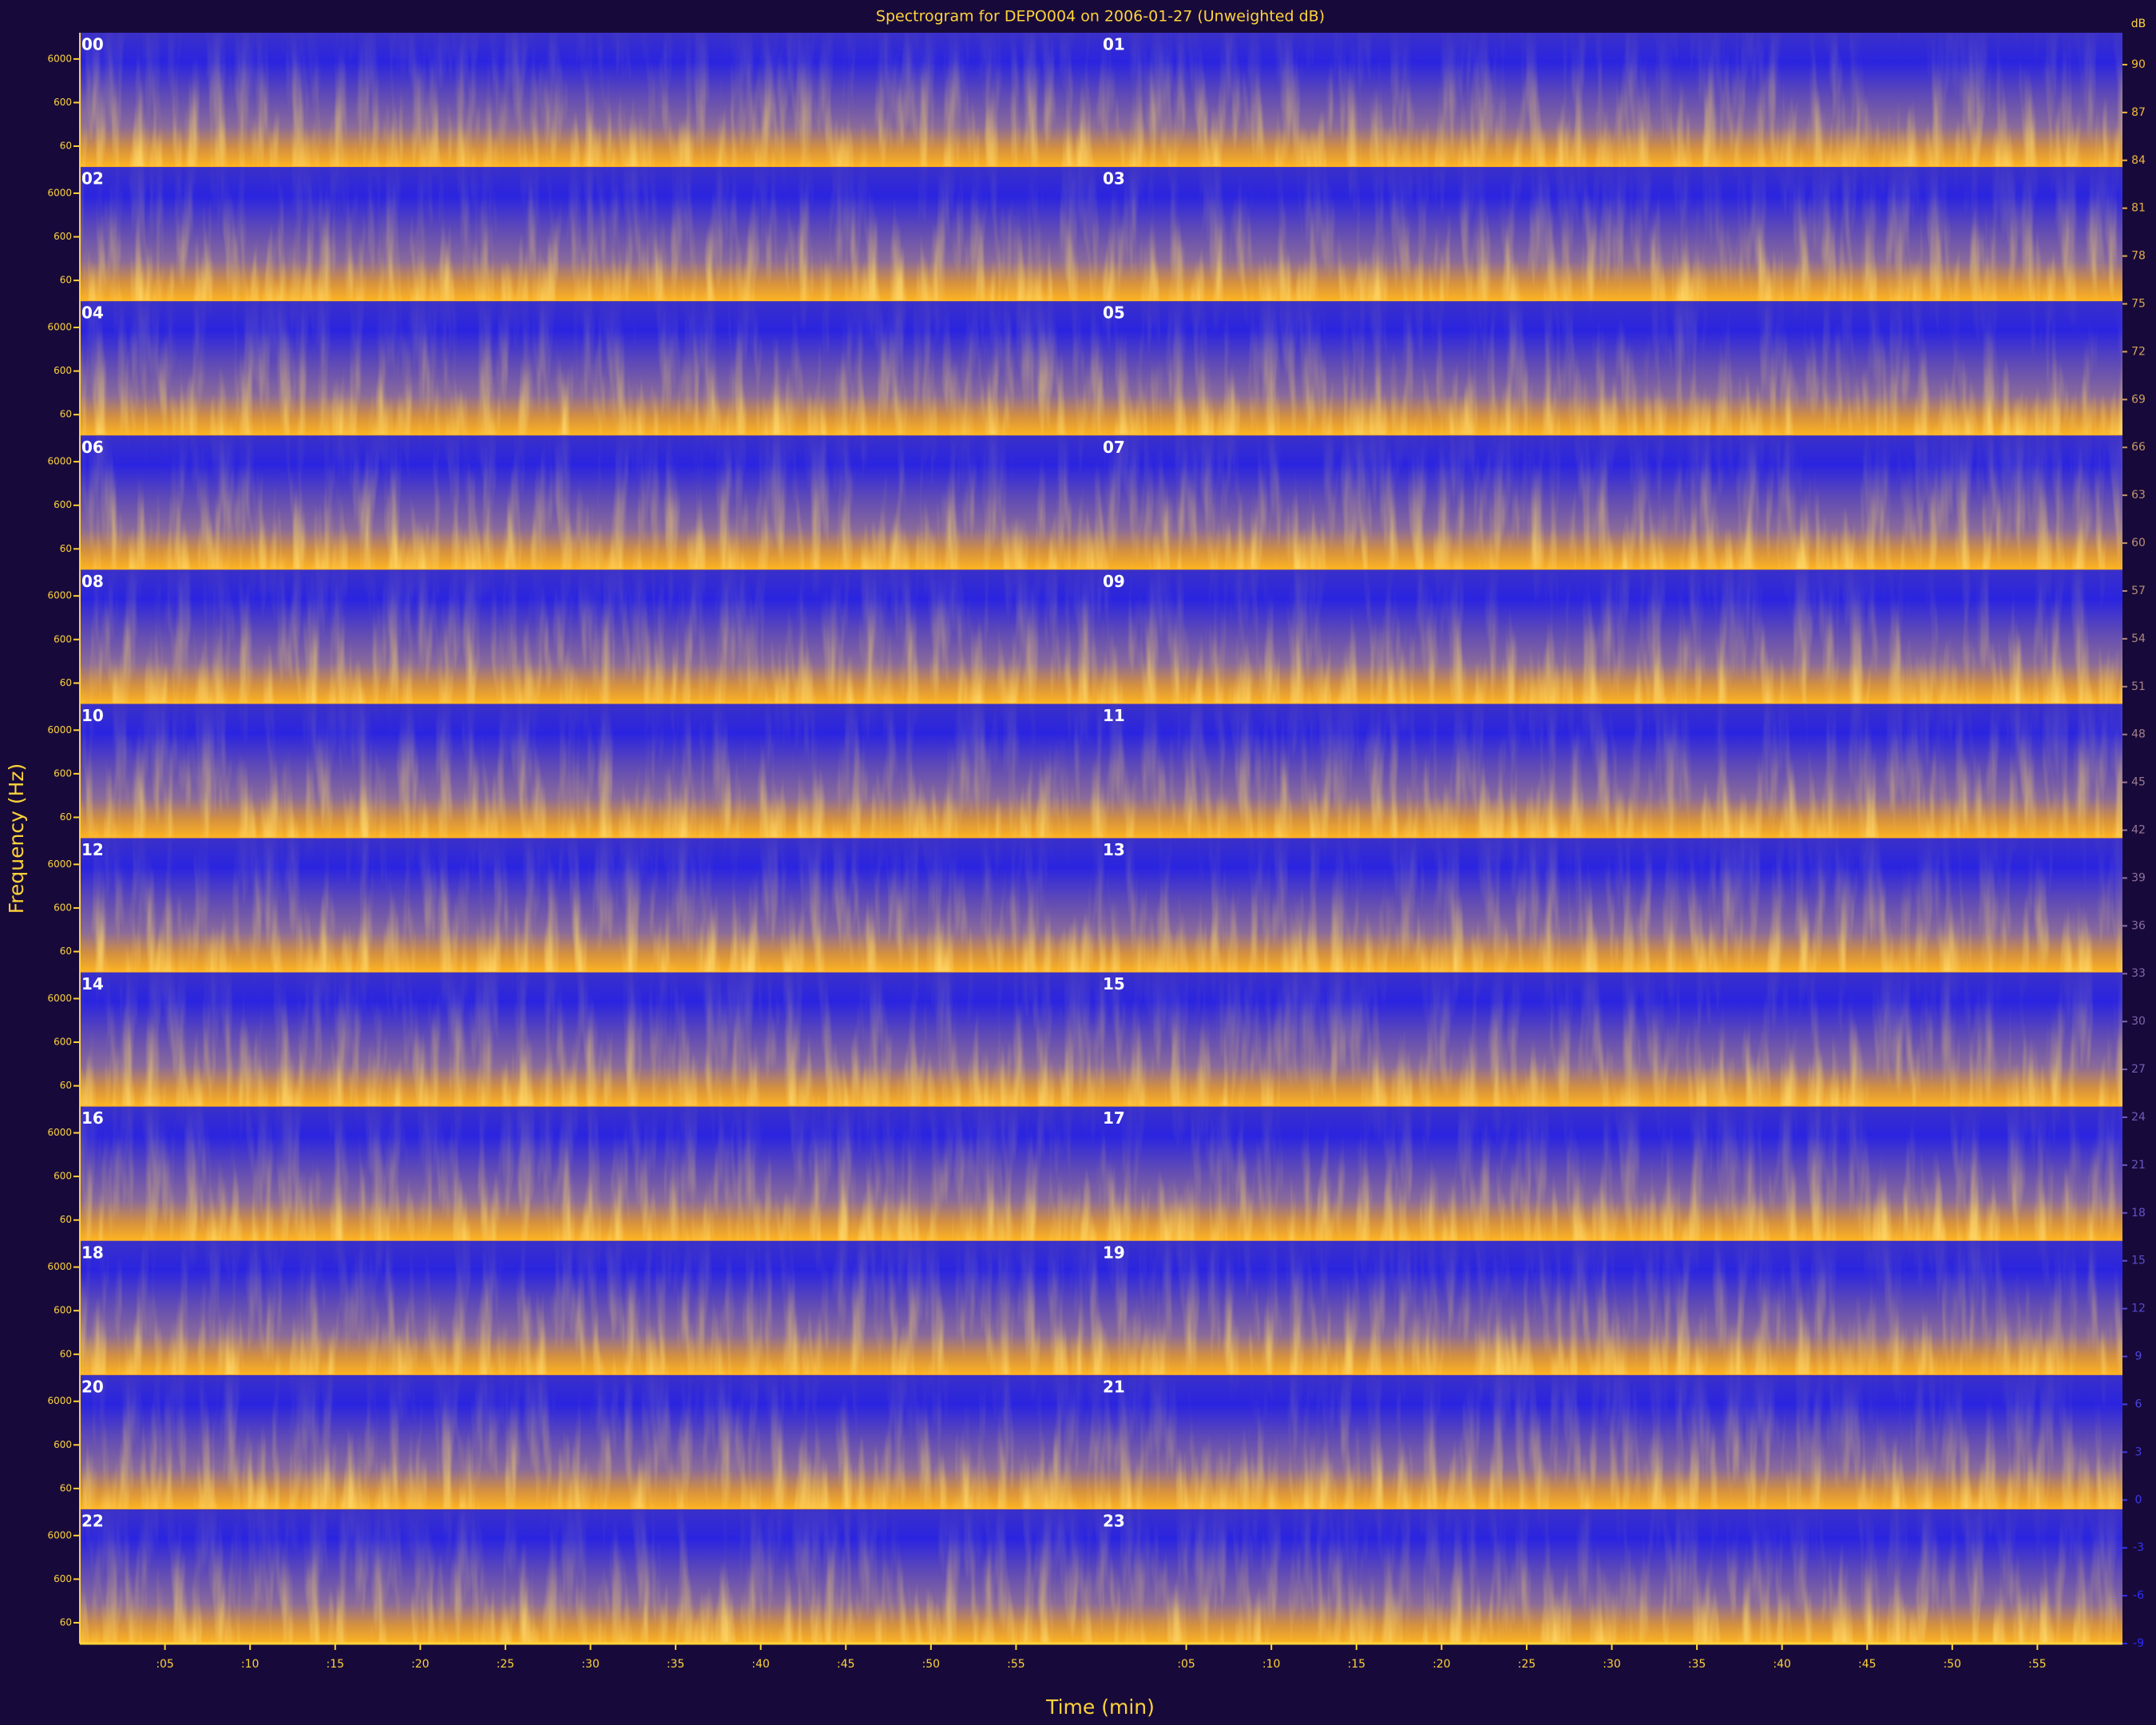  Describe the element at coordinates (2138, 639) in the screenshot. I see `colorbar-tick-label: 54` at that location.